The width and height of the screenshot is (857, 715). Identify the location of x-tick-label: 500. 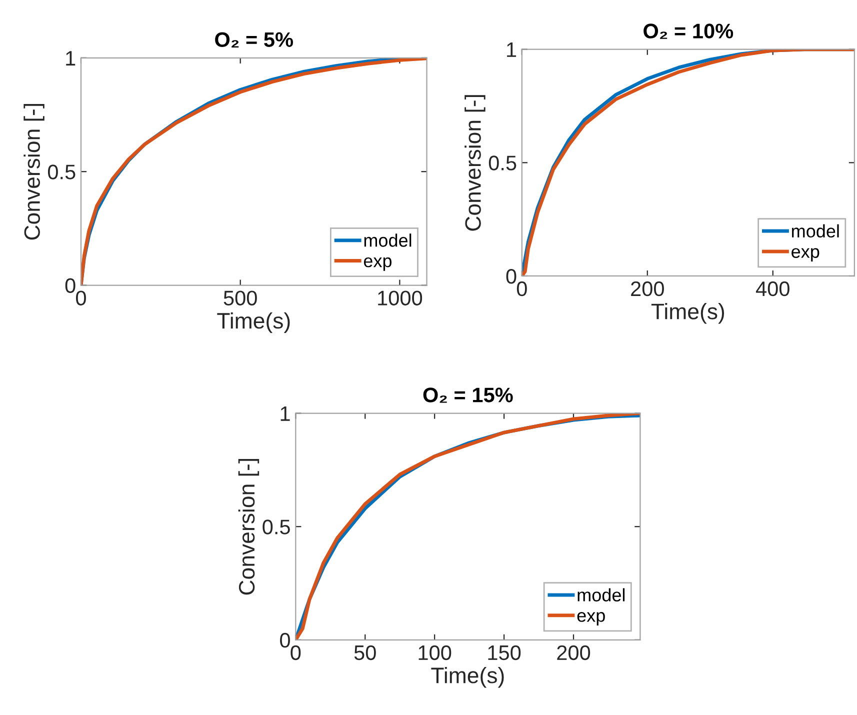
(240, 298).